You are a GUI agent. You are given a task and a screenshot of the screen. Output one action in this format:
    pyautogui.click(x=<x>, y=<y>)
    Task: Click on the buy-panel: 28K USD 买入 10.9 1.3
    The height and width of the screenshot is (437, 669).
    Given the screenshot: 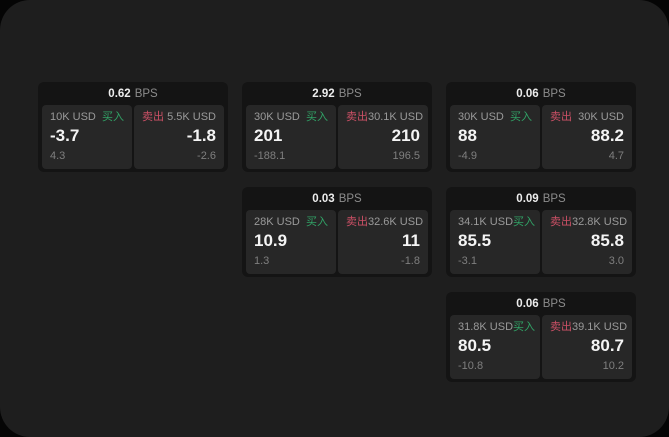 What is the action you would take?
    pyautogui.click(x=291, y=242)
    